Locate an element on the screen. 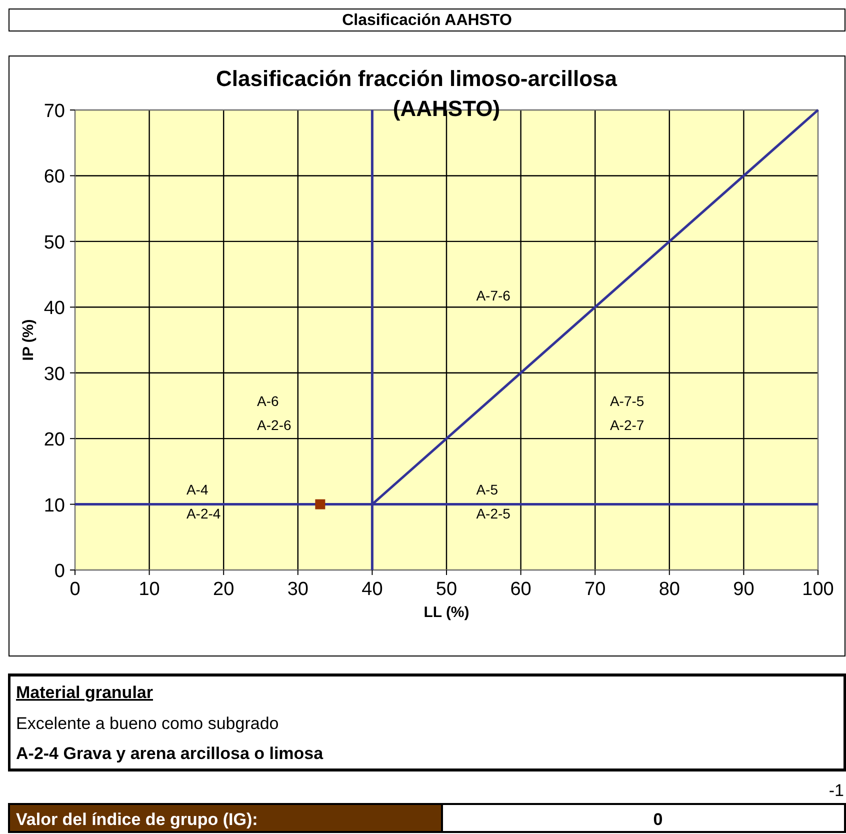 The height and width of the screenshot is (834, 846). y-tick-label: 70 is located at coordinates (54, 111).